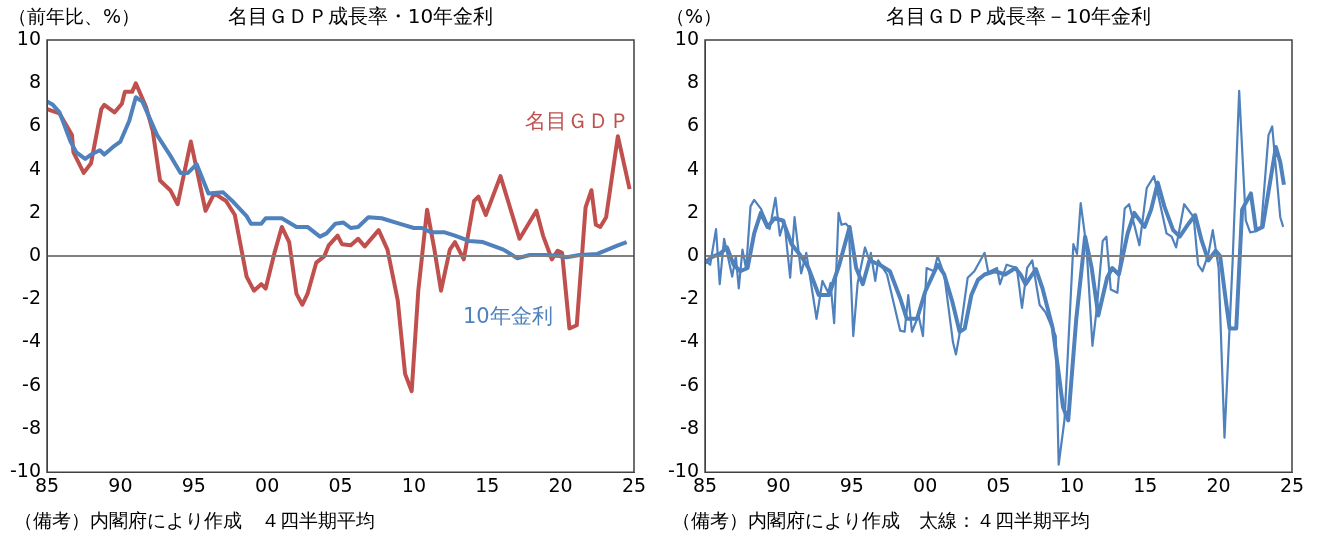 Image resolution: width=1317 pixels, height=540 pixels. Describe the element at coordinates (881, 520) in the screenshot. I see `text: （備考）内閣府により作成 太線：４四半期平均` at that location.